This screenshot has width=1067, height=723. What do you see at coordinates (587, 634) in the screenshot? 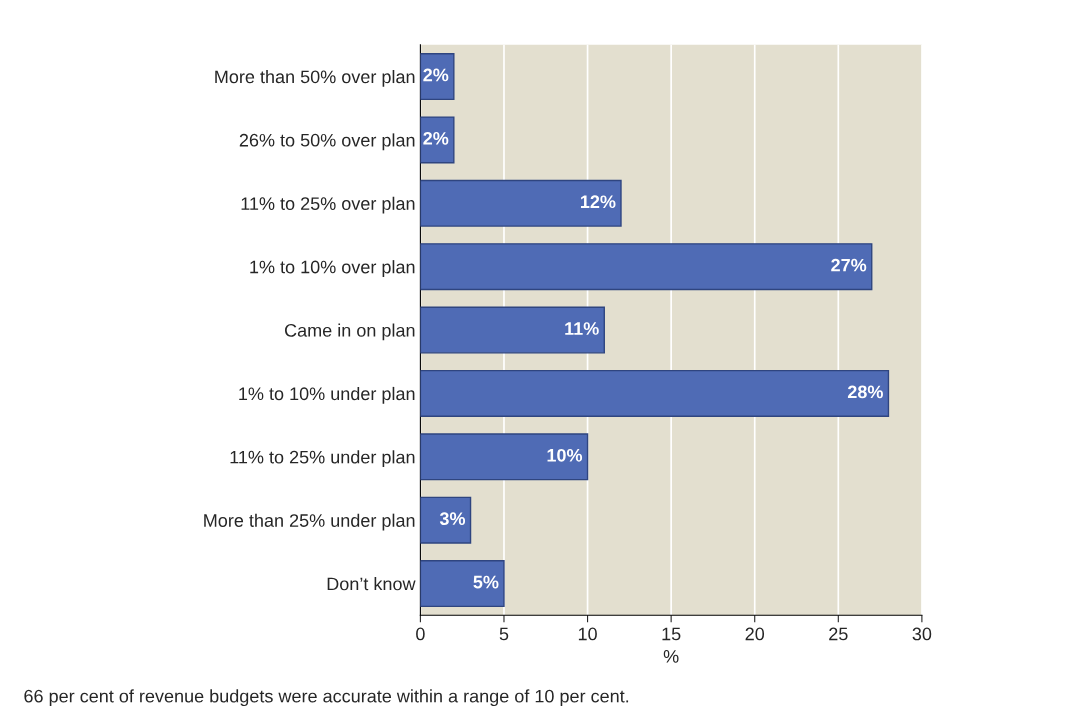
I see `x-tick-label: 10` at bounding box center [587, 634].